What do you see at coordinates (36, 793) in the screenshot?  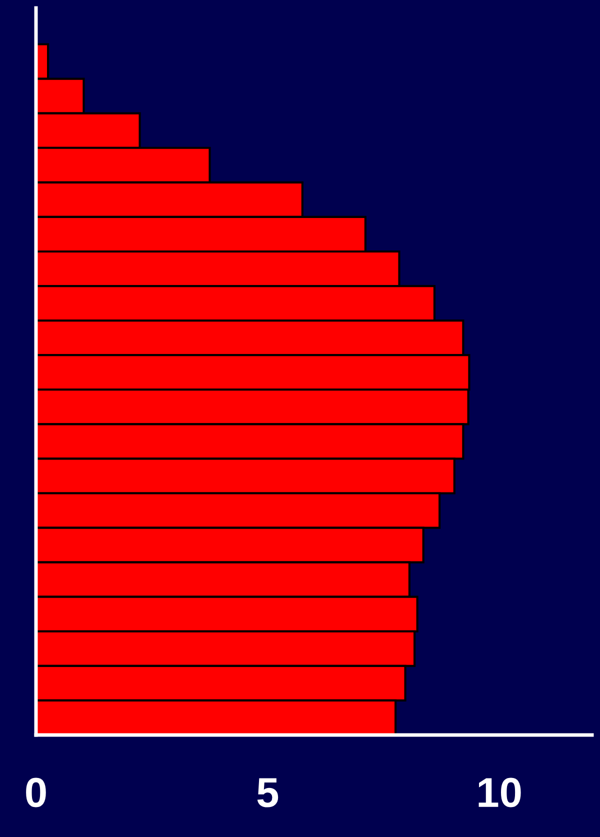 I see `x-tick-label: 0` at bounding box center [36, 793].